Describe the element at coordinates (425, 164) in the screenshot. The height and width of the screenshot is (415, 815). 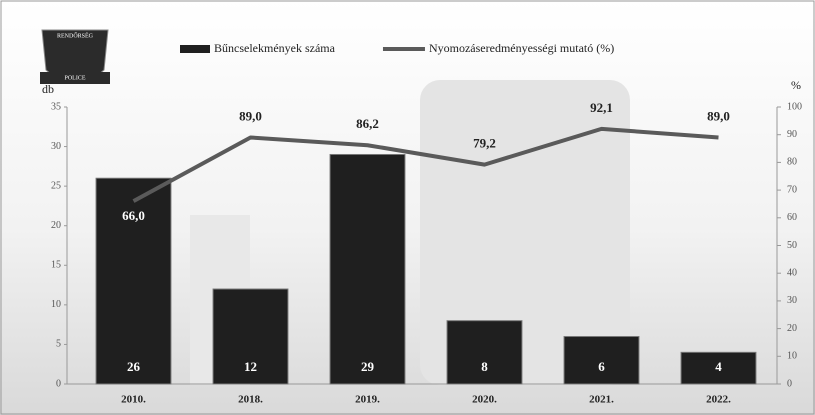
I see `line` at that location.